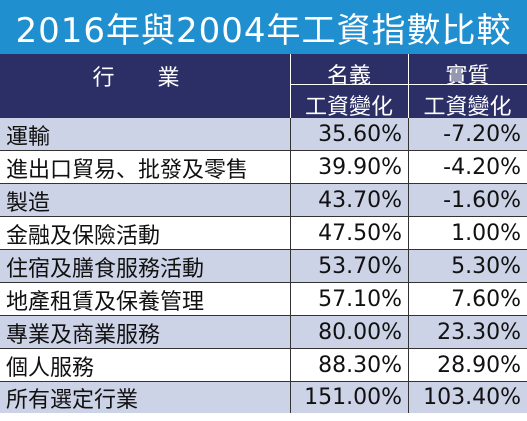 The width and height of the screenshot is (527, 421). I want to click on row-real-change: 1.00%, so click(486, 233).